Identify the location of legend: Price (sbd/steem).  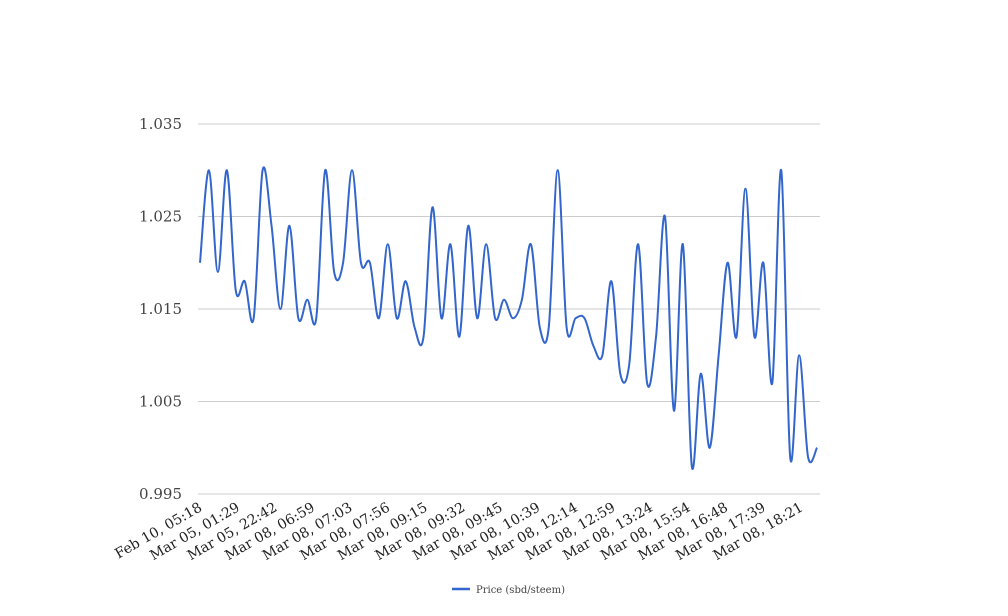
(508, 590).